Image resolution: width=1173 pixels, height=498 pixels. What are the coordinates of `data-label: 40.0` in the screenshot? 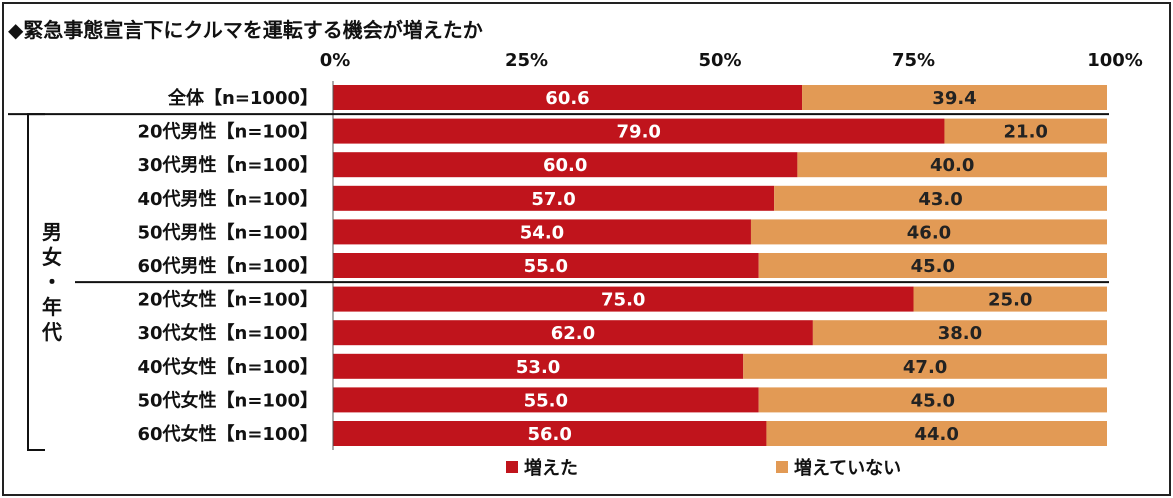 It's located at (952, 165).